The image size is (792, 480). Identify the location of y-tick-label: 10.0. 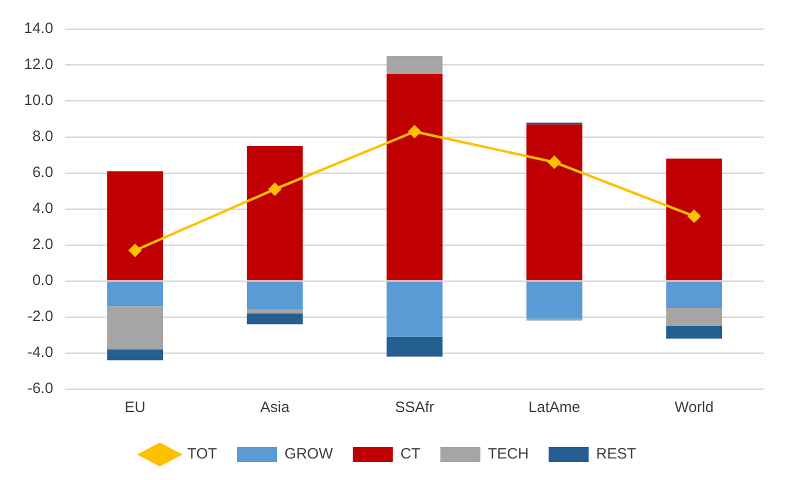
(39, 101).